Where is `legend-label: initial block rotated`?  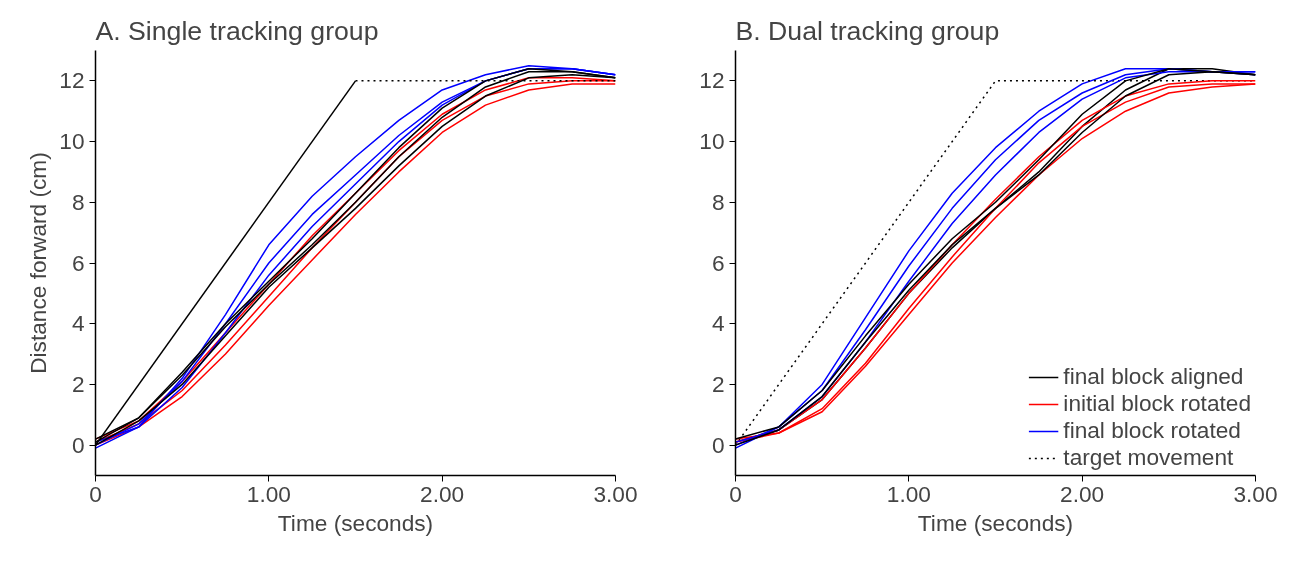
legend-label: initial block rotated is located at coordinates (1157, 403).